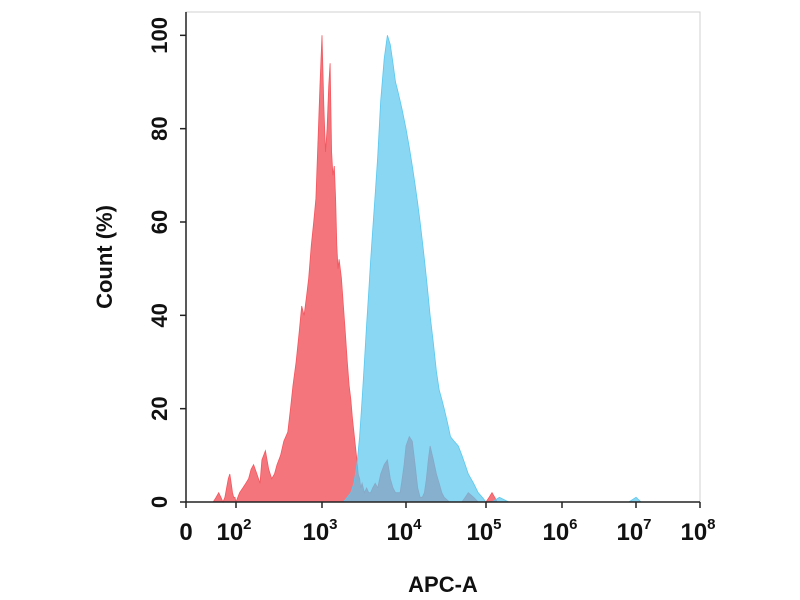 The image size is (800, 600). What do you see at coordinates (159, 35) in the screenshot?
I see `y-tick-label: 100` at bounding box center [159, 35].